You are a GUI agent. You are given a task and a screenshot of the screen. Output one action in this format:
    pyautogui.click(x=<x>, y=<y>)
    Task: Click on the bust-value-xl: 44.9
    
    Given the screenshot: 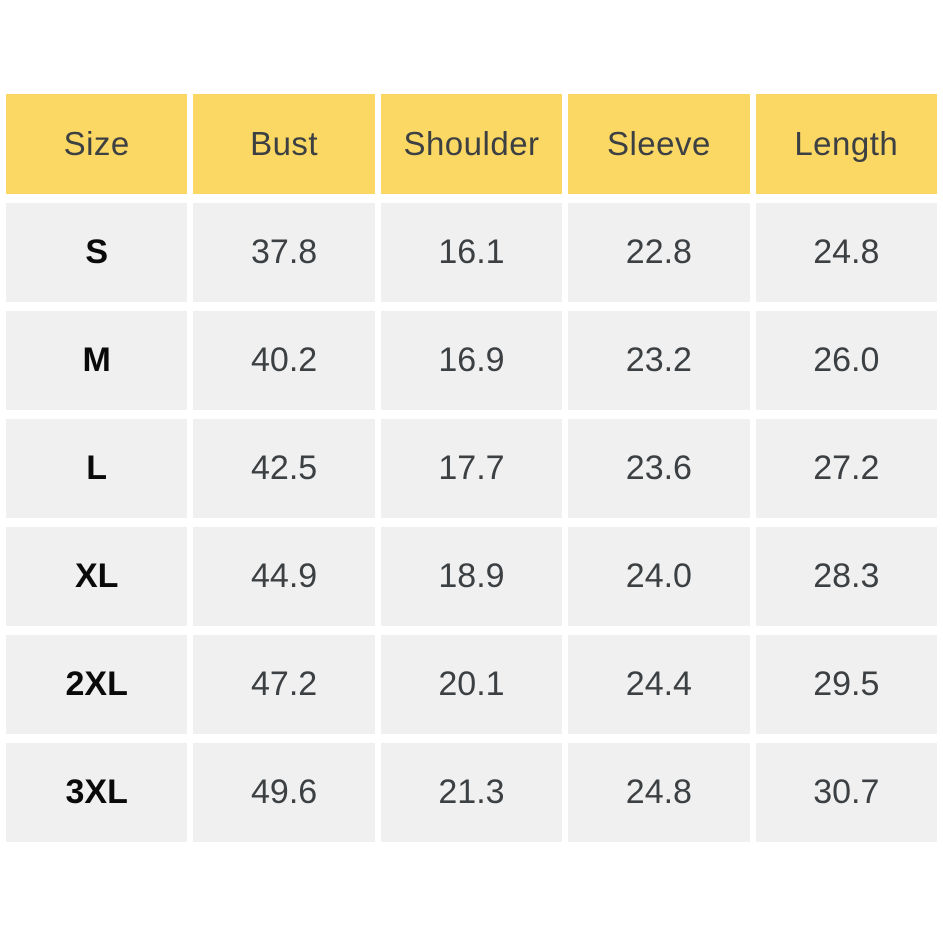 What is the action you would take?
    pyautogui.click(x=284, y=576)
    